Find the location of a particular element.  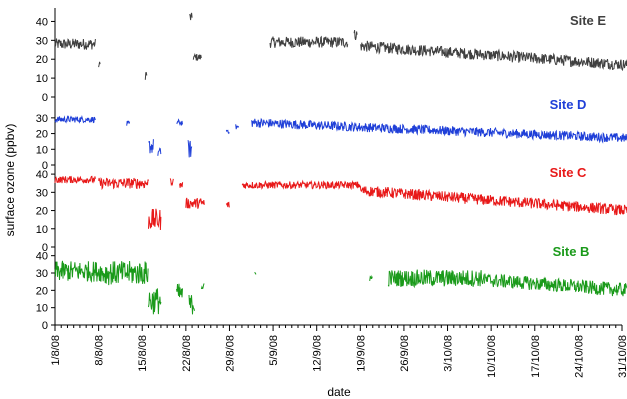

x-tick-label: 29/8/08 is located at coordinates (230, 353).